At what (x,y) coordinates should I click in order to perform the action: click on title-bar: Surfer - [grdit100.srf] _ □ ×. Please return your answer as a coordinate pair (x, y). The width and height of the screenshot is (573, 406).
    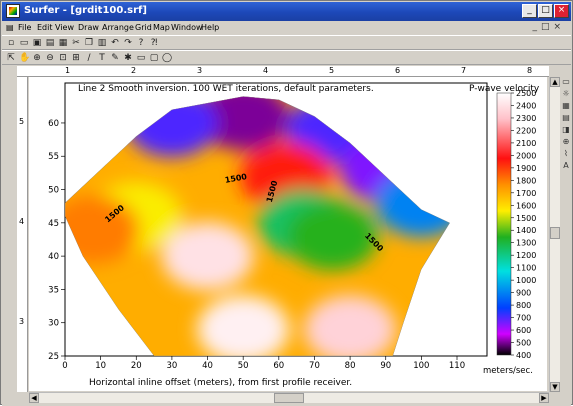
    Looking at the image, I should click on (286, 11).